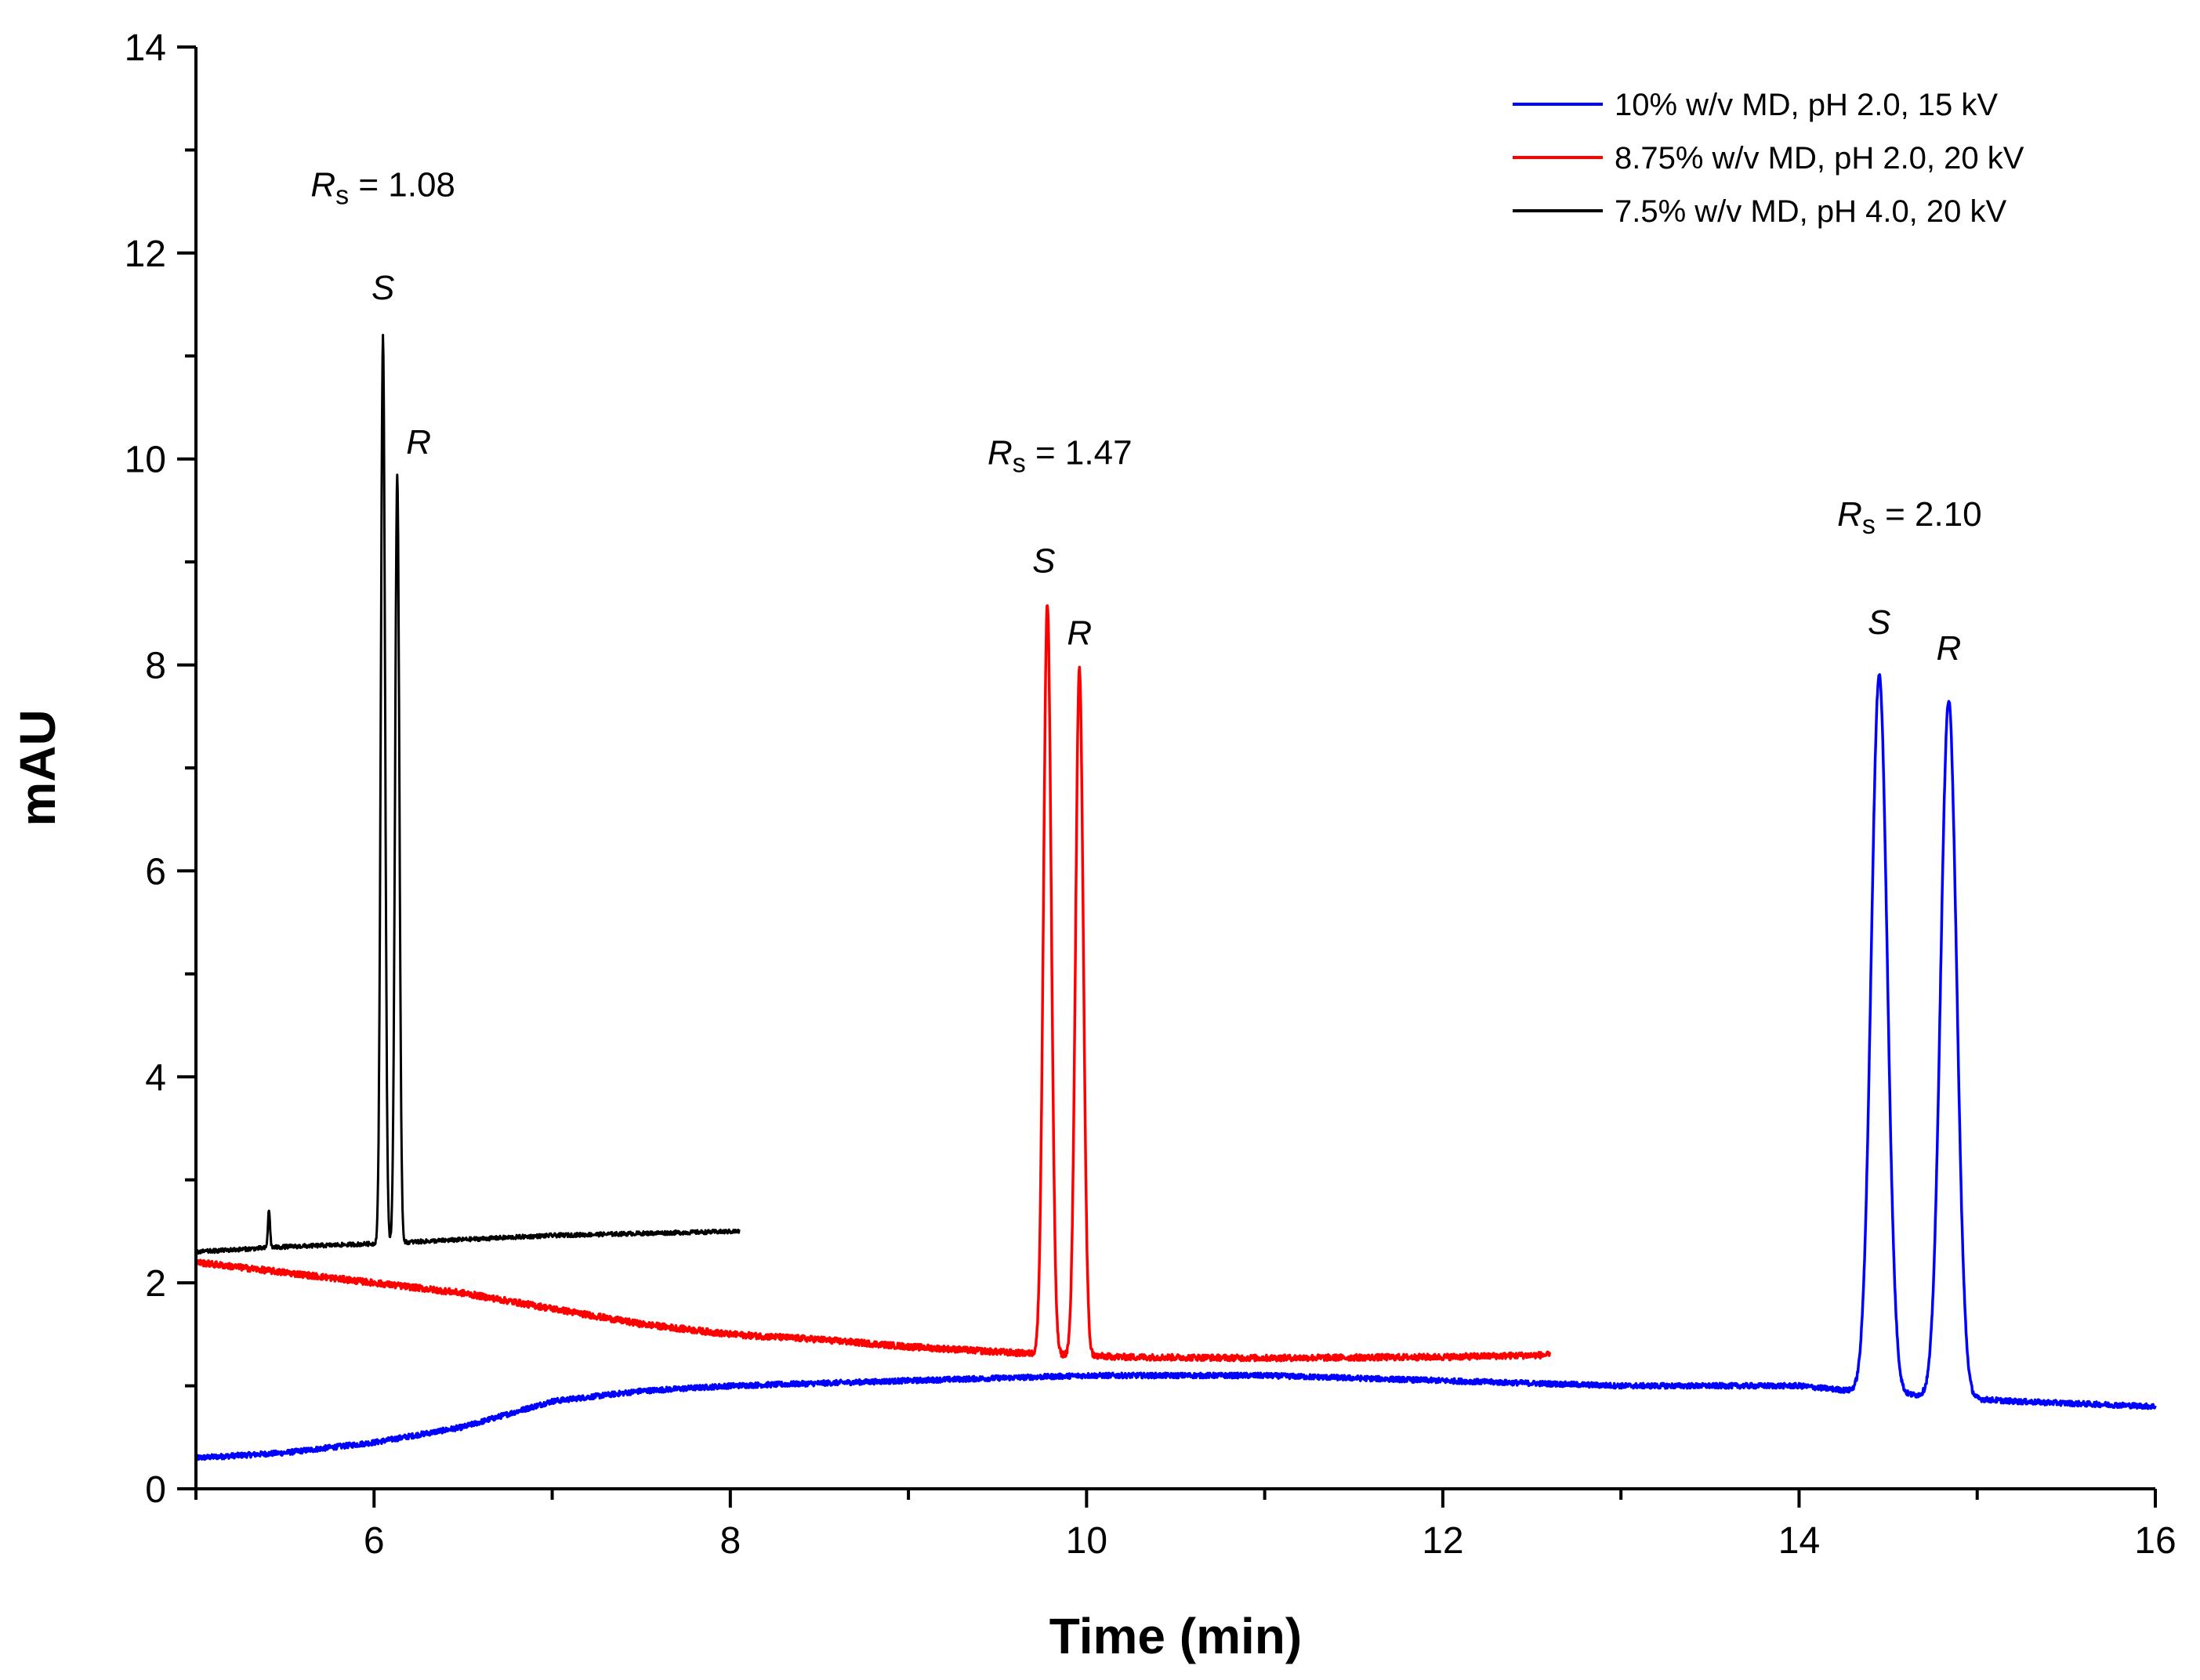  I want to click on legend-label-2: 8.75% w/v MD, pH 2.0, 20 kV, so click(1819, 158).